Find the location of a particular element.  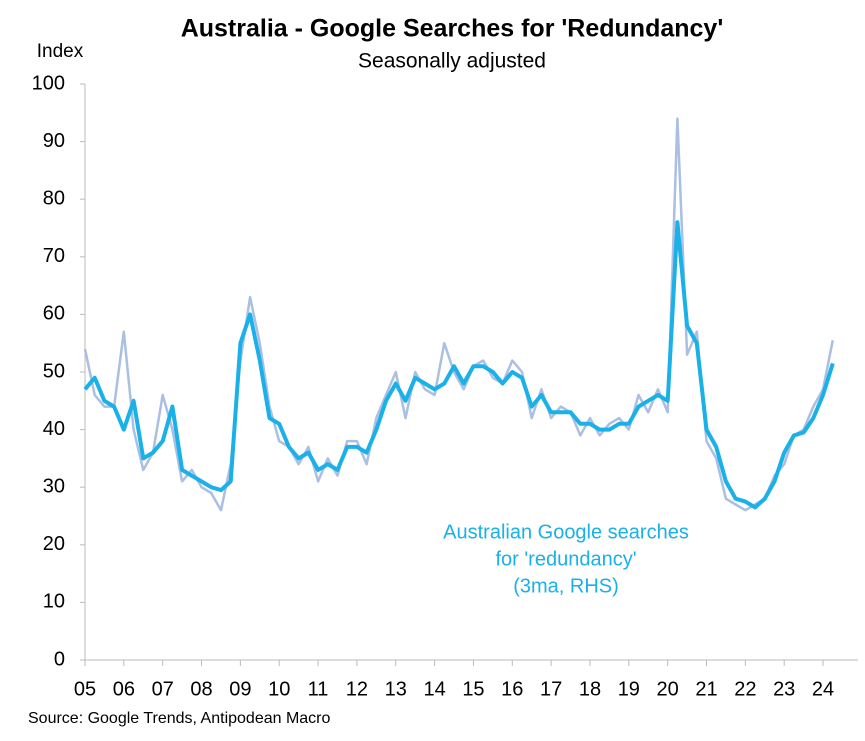

x-tick-label: 20 is located at coordinates (668, 689).